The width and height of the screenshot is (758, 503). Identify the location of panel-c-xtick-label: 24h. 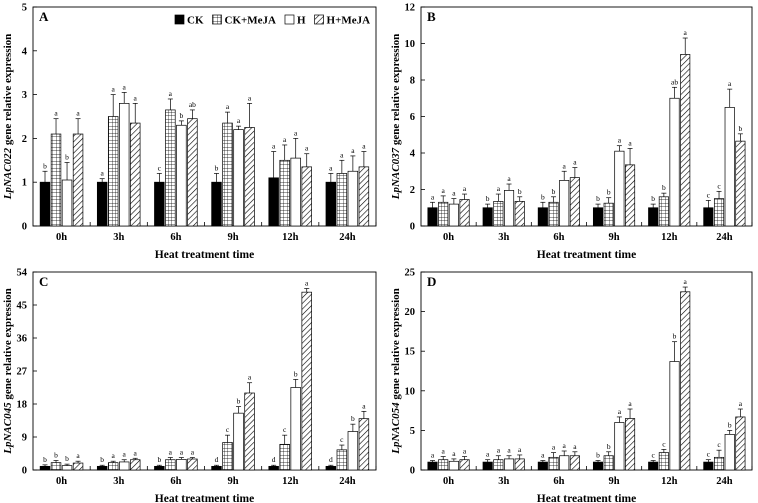
(347, 481).